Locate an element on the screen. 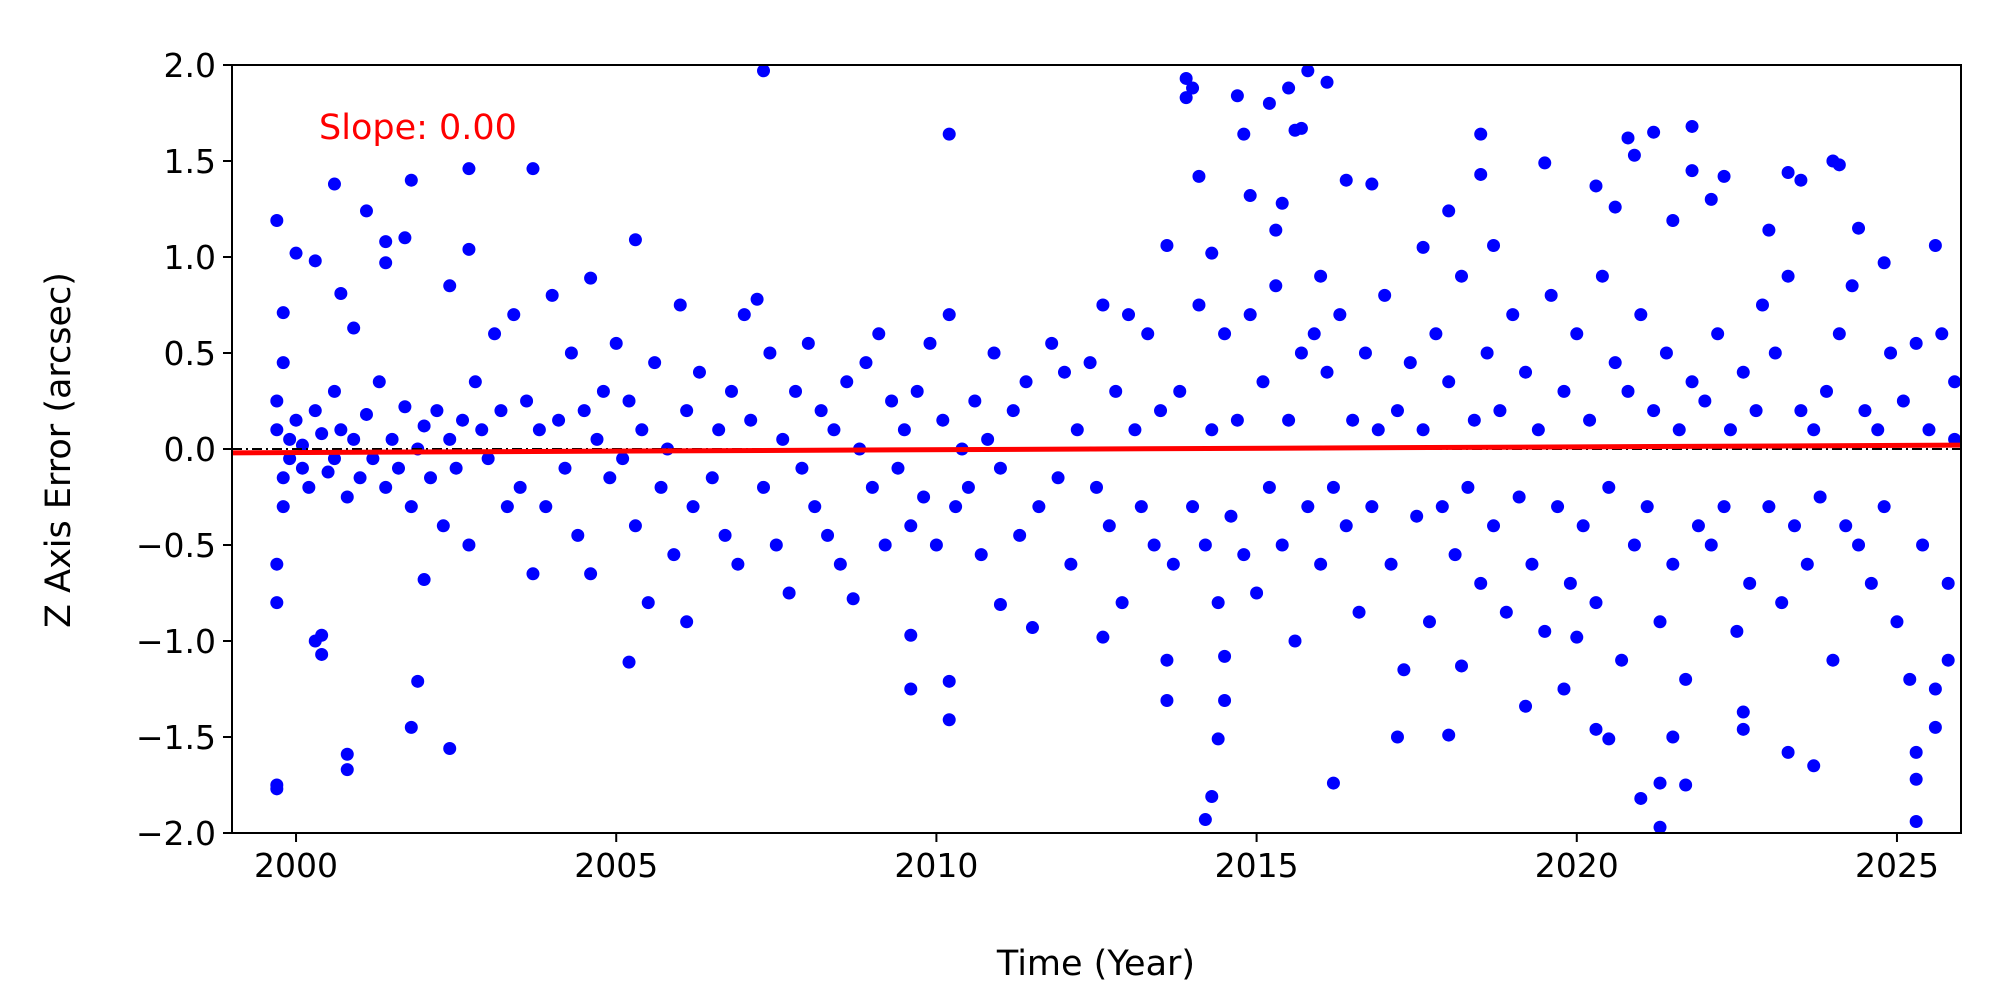 The width and height of the screenshot is (2000, 1000). x-tick-label: 2020 is located at coordinates (1577, 865).